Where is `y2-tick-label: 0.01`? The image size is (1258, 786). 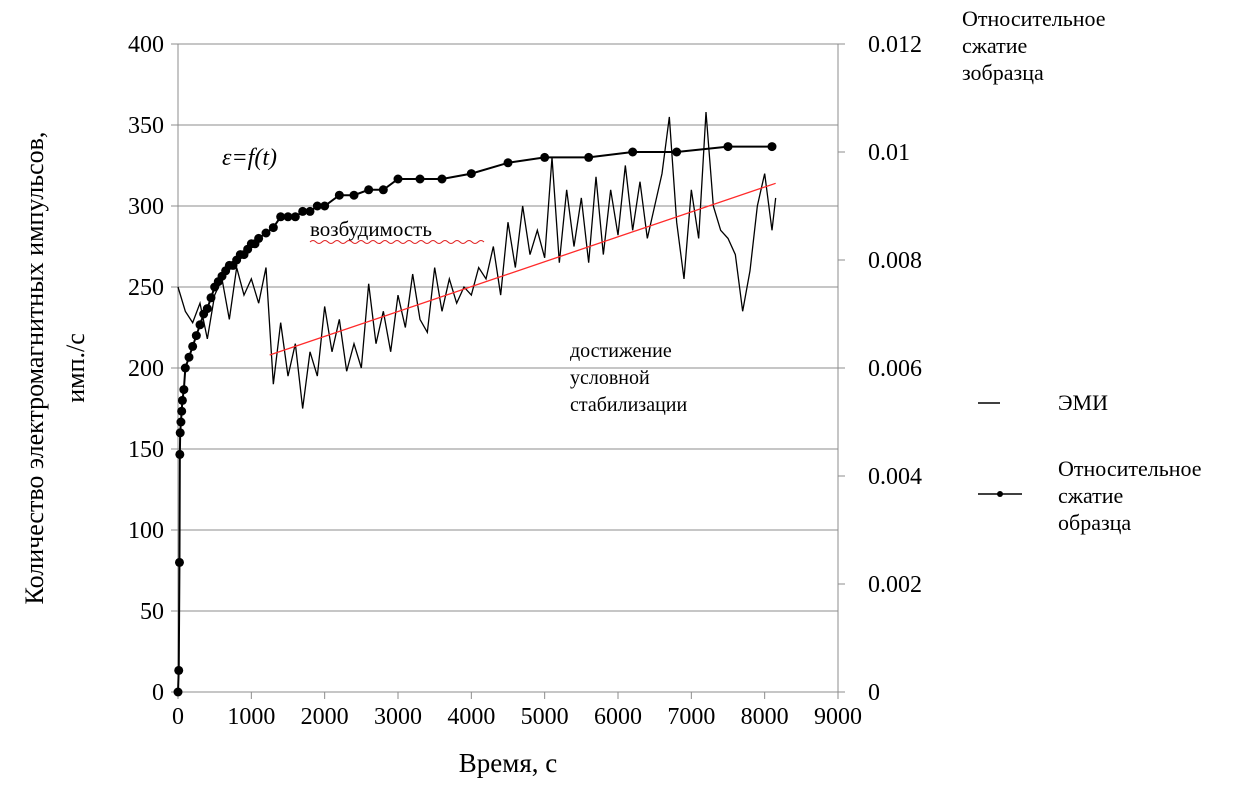
y2-tick-label: 0.01 is located at coordinates (889, 153).